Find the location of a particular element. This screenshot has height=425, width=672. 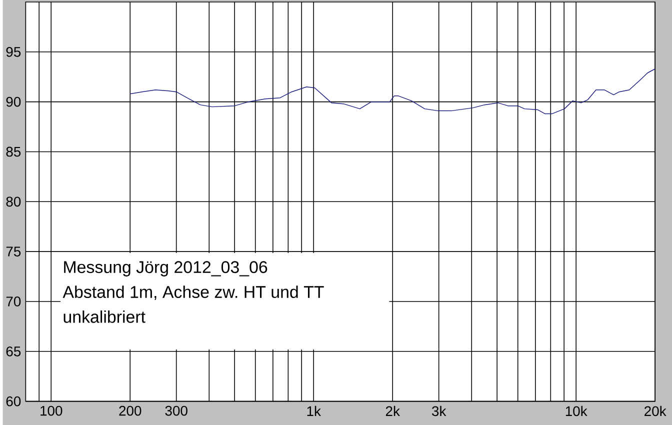

annotation: unkalibriert is located at coordinates (105, 316).